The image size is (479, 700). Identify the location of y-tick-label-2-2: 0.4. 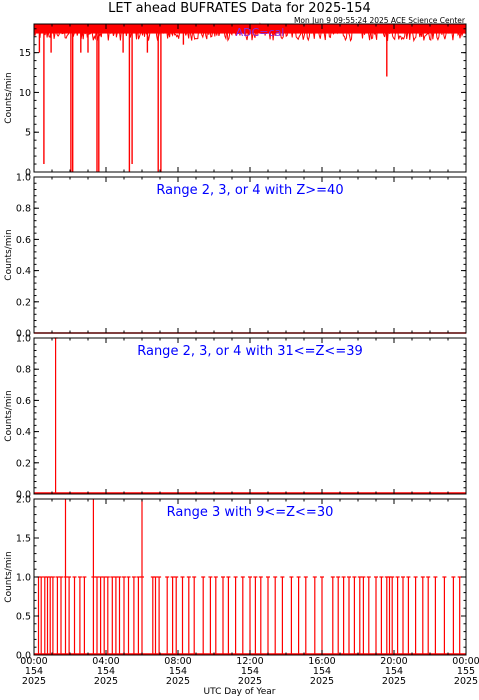
(23, 271).